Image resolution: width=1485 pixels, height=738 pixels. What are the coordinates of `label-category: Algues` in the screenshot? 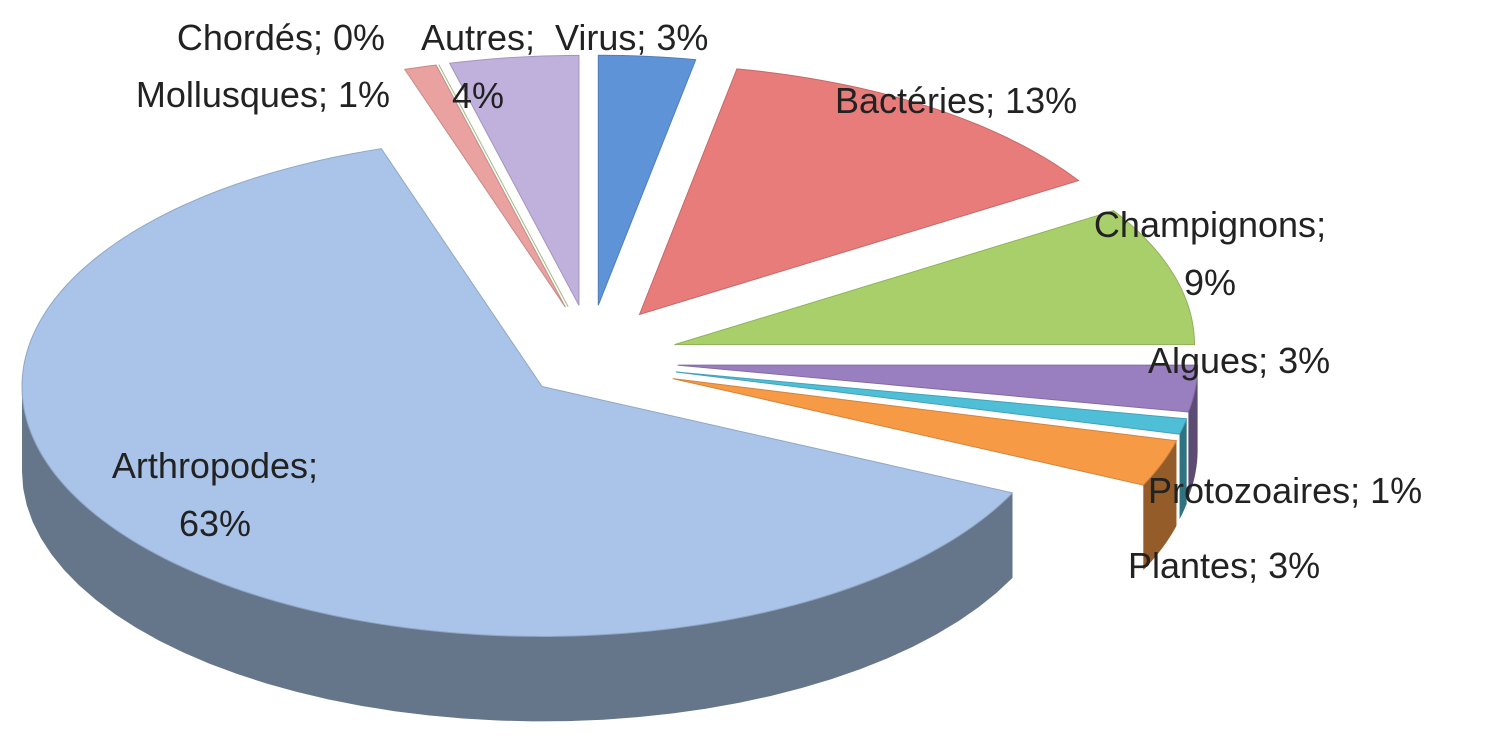 It's located at (1203, 360).